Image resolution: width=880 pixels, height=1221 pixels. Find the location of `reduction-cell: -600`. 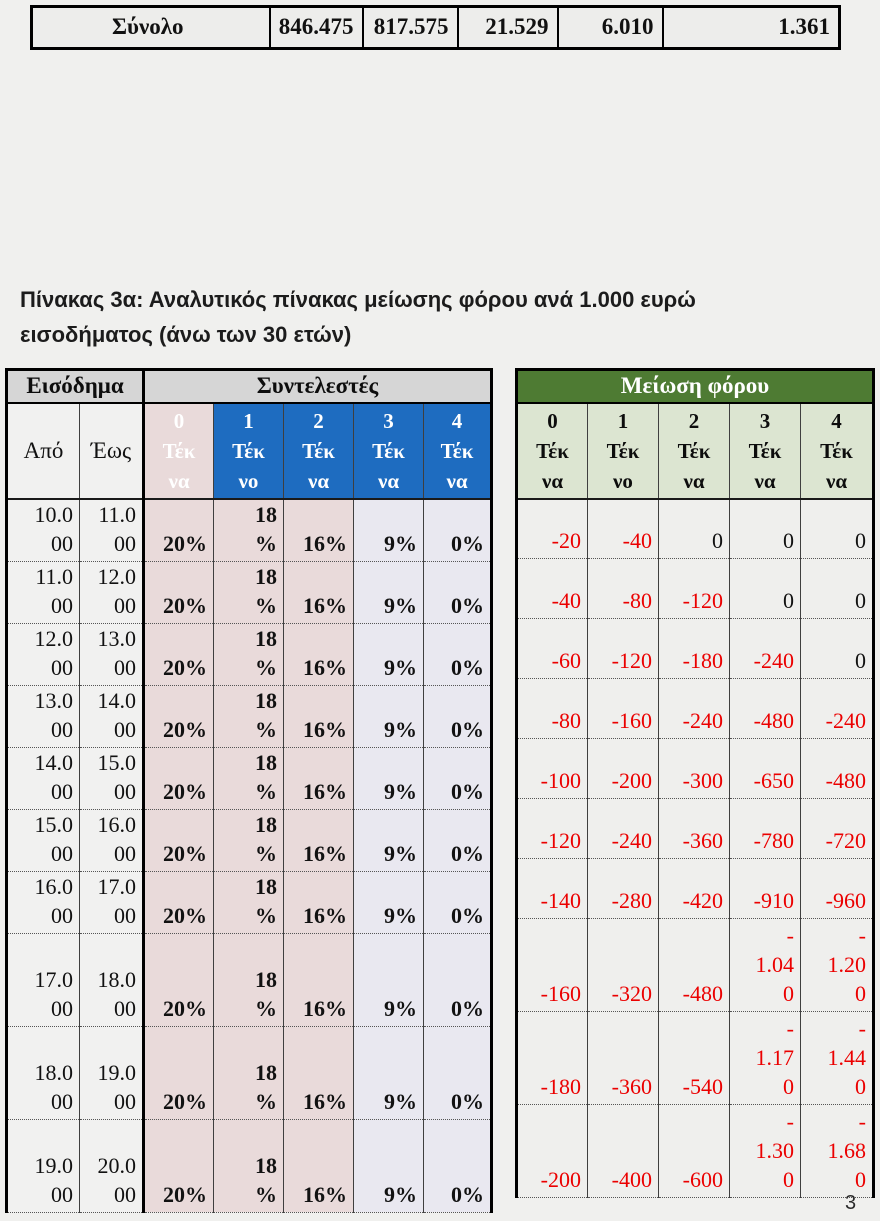

reduction-cell: -600 is located at coordinates (694, 1151).